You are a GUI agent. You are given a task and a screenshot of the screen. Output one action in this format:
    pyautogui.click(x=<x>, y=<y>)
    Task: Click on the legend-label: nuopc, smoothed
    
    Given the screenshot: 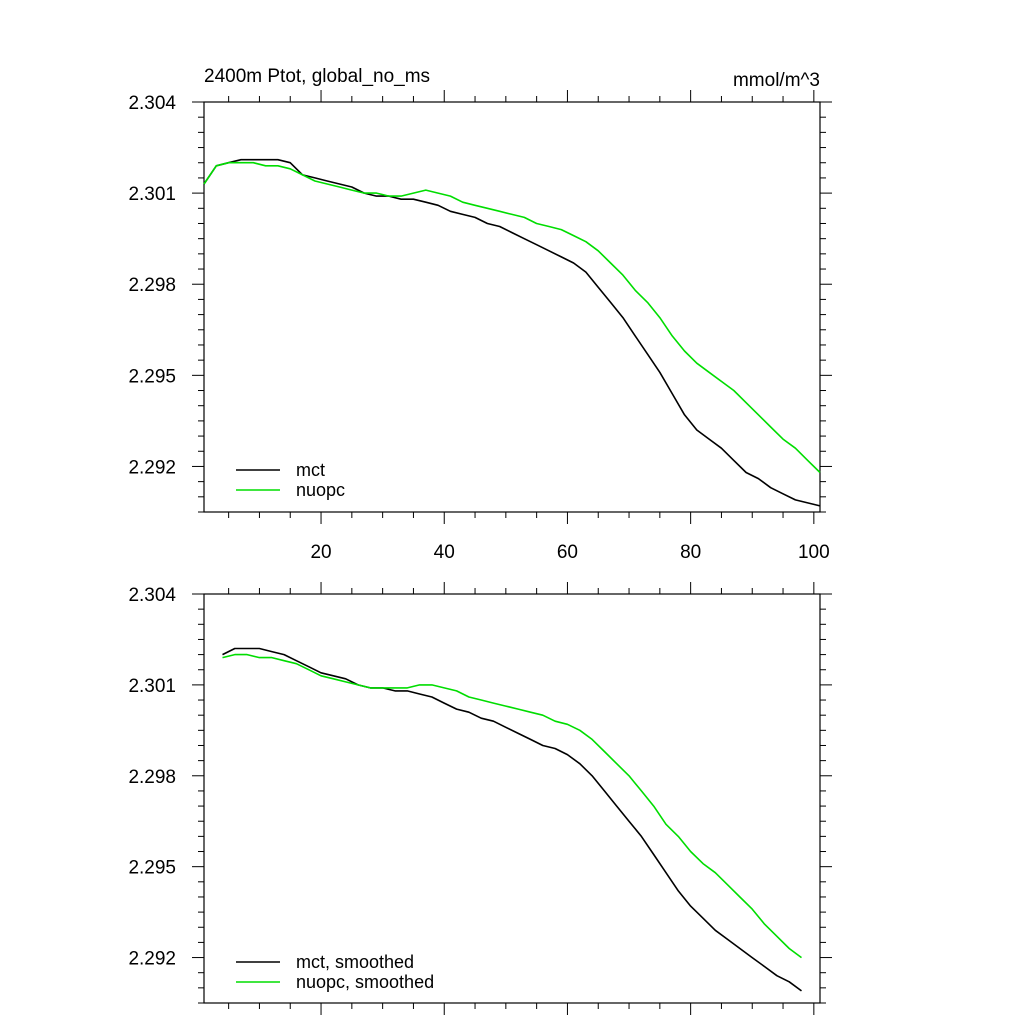 What is the action you would take?
    pyautogui.click(x=365, y=982)
    